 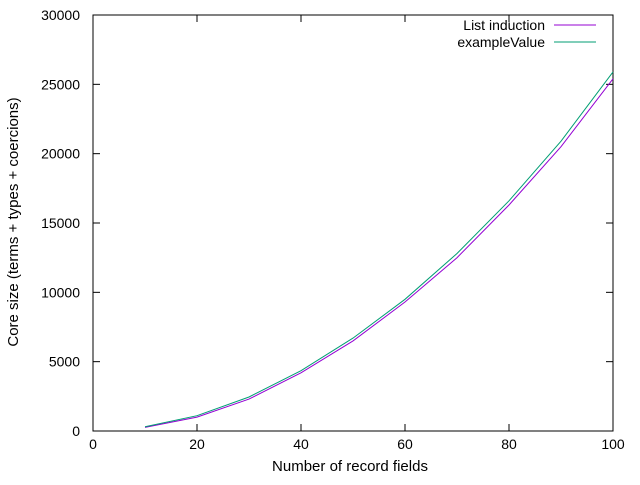 What do you see at coordinates (76, 431) in the screenshot?
I see `y-tick-label: 0` at bounding box center [76, 431].